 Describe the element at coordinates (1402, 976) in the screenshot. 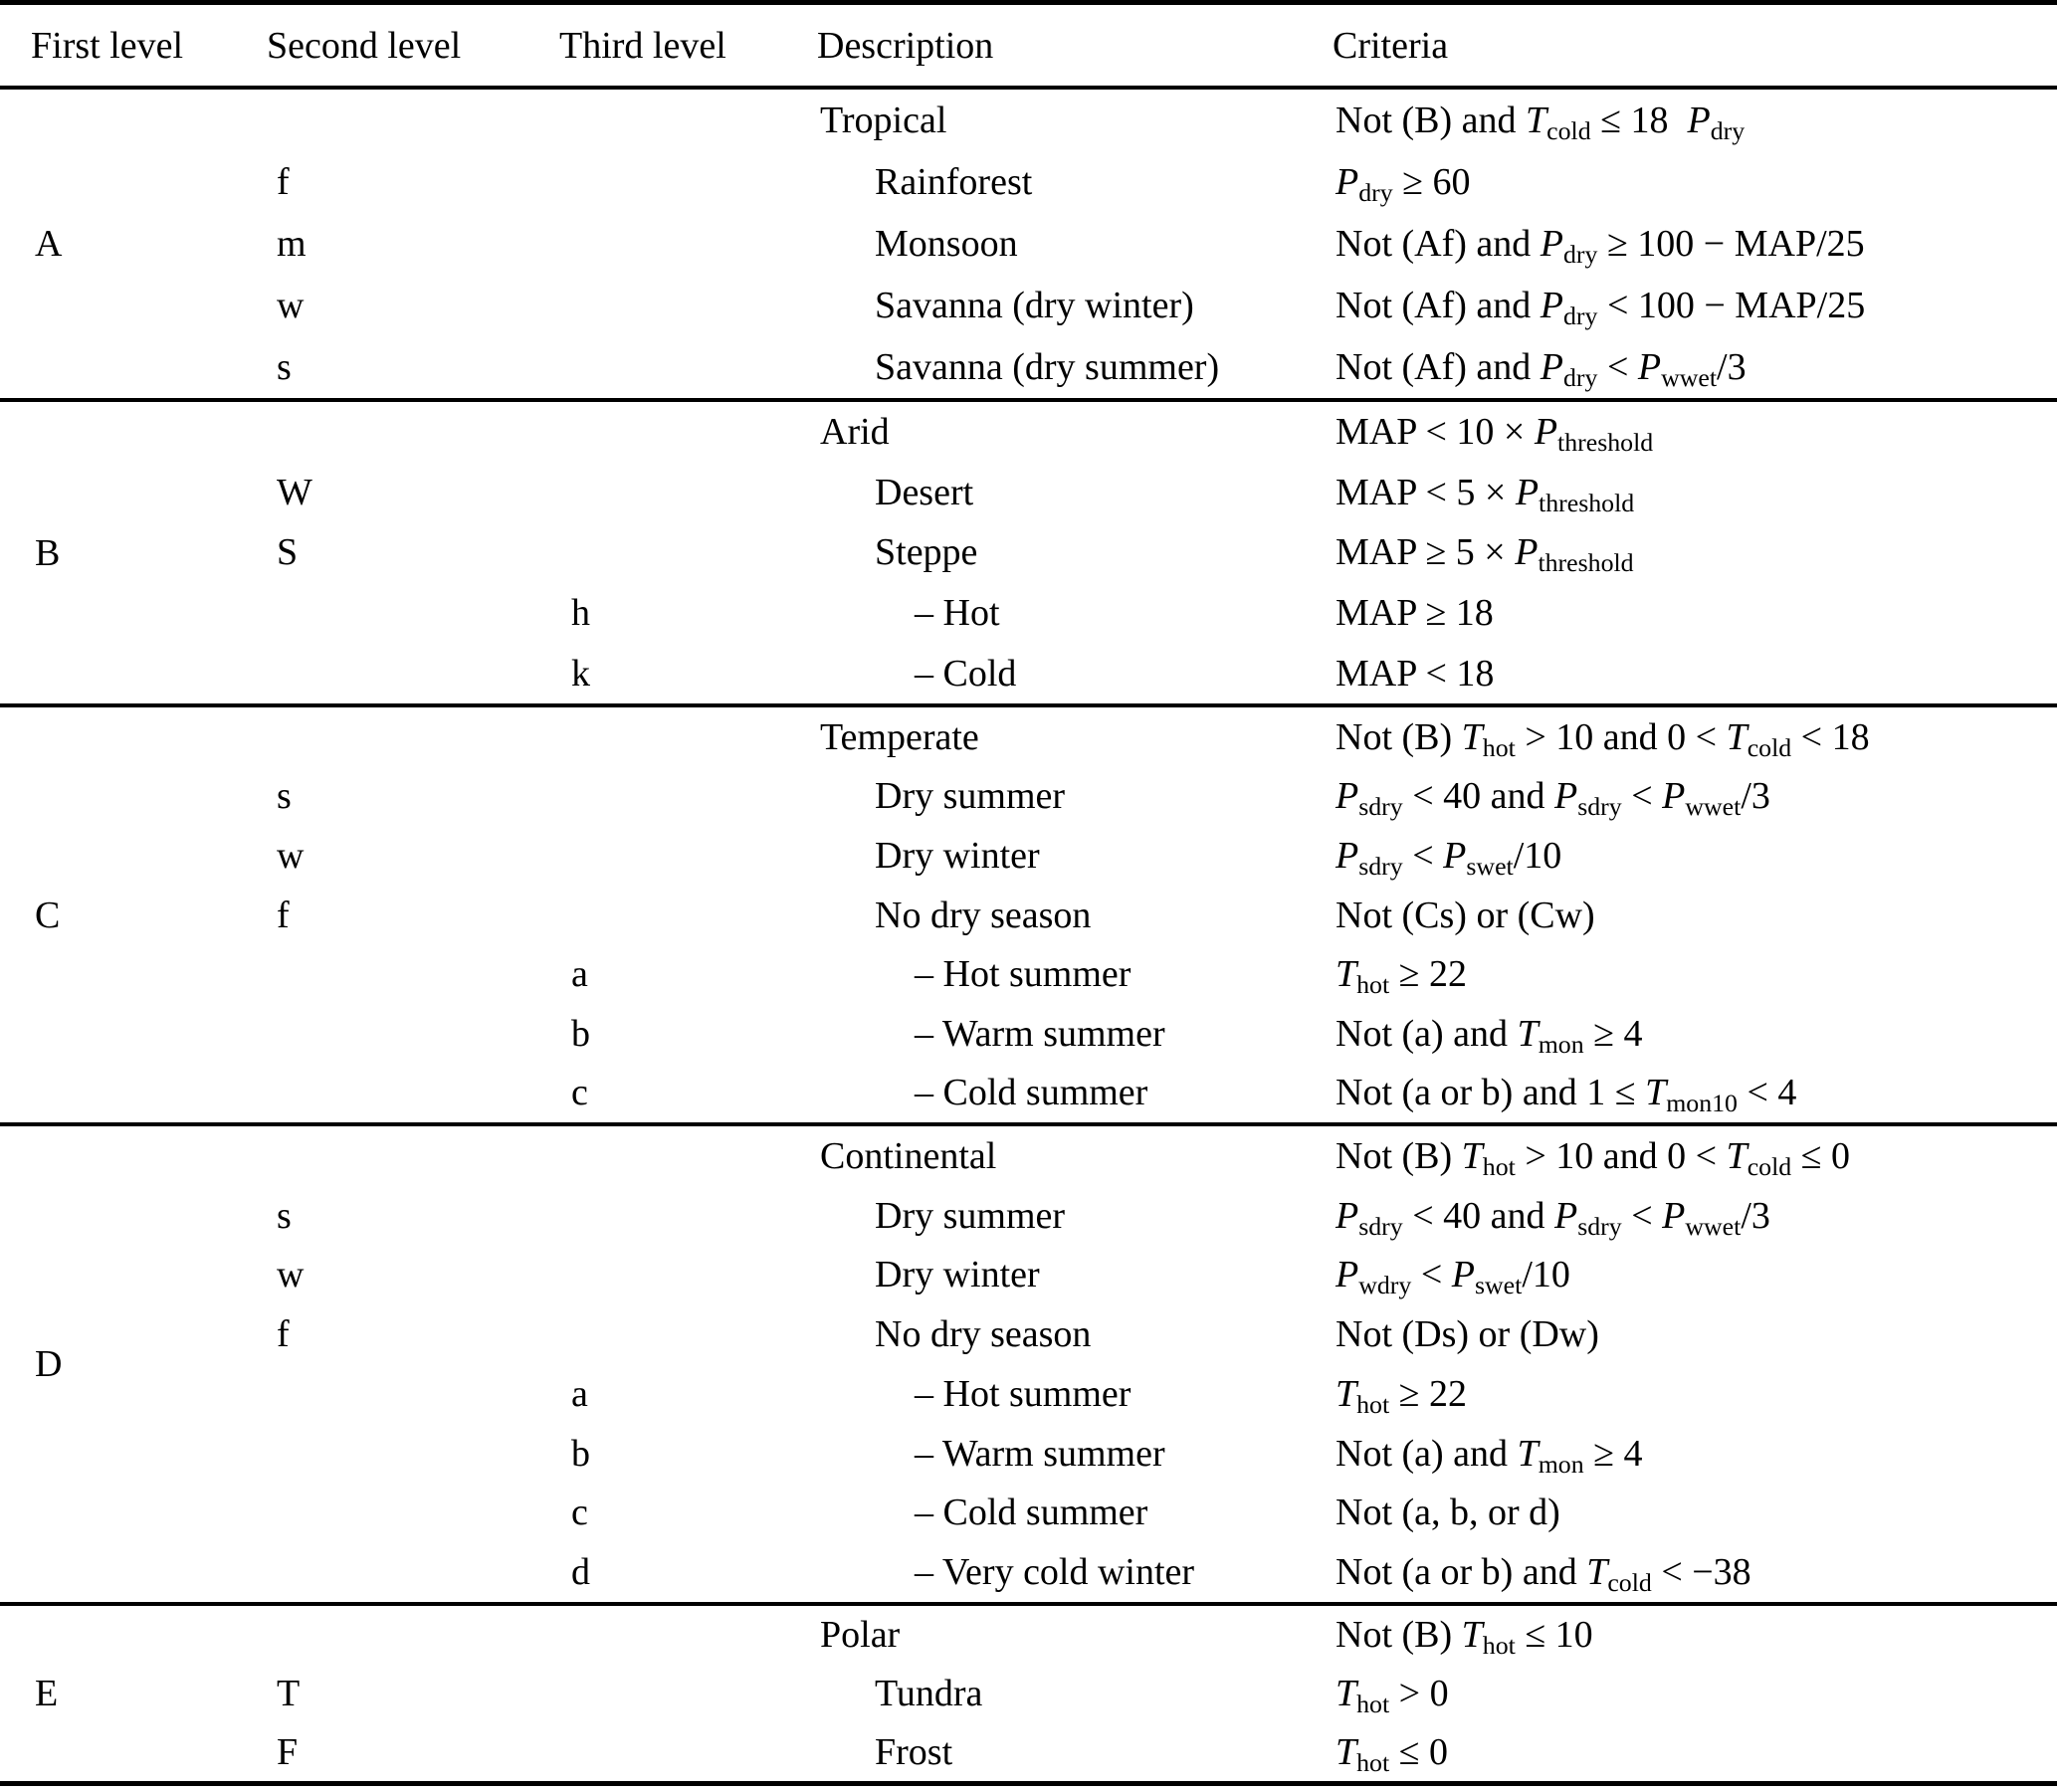

I see `criteria-cell: Thot ≥ 22` at that location.